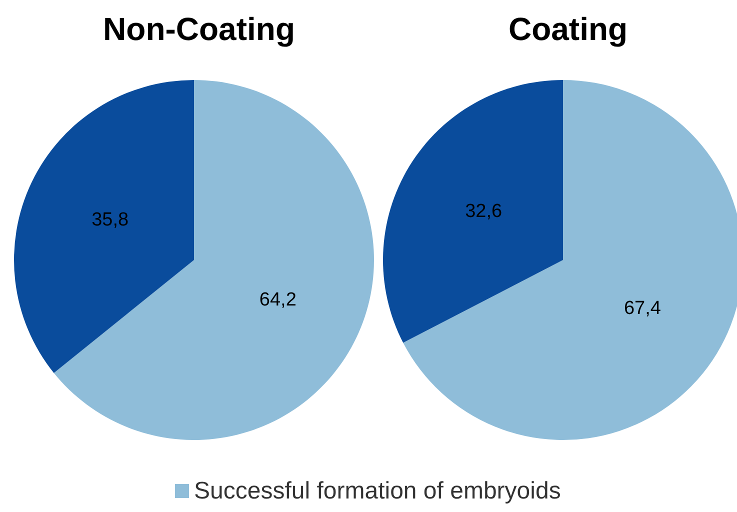  What do you see at coordinates (643, 308) in the screenshot?
I see `data-label: 67,4` at bounding box center [643, 308].